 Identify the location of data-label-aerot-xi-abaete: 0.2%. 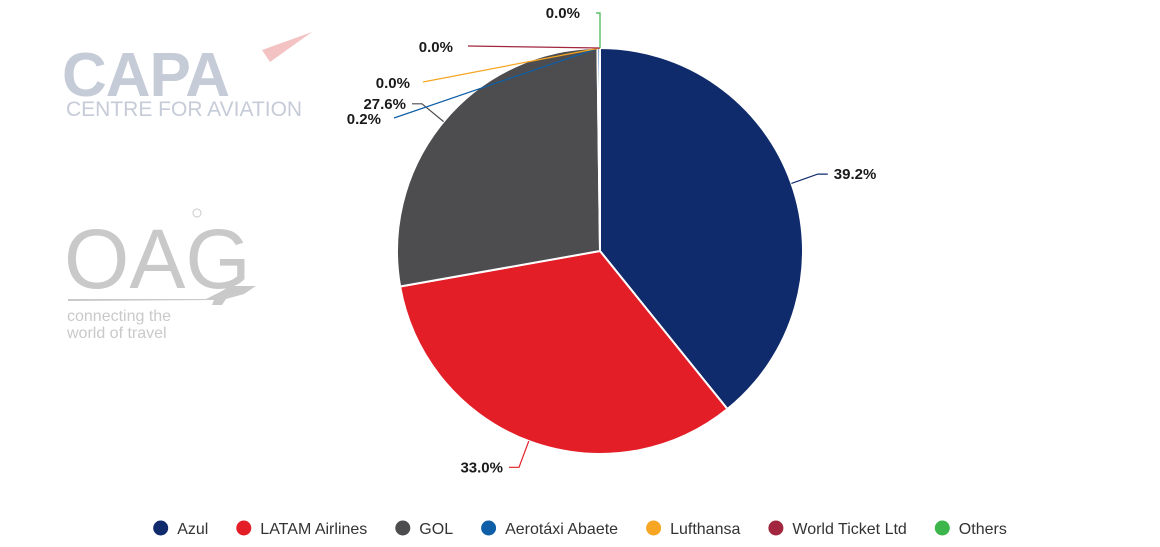
(364, 119).